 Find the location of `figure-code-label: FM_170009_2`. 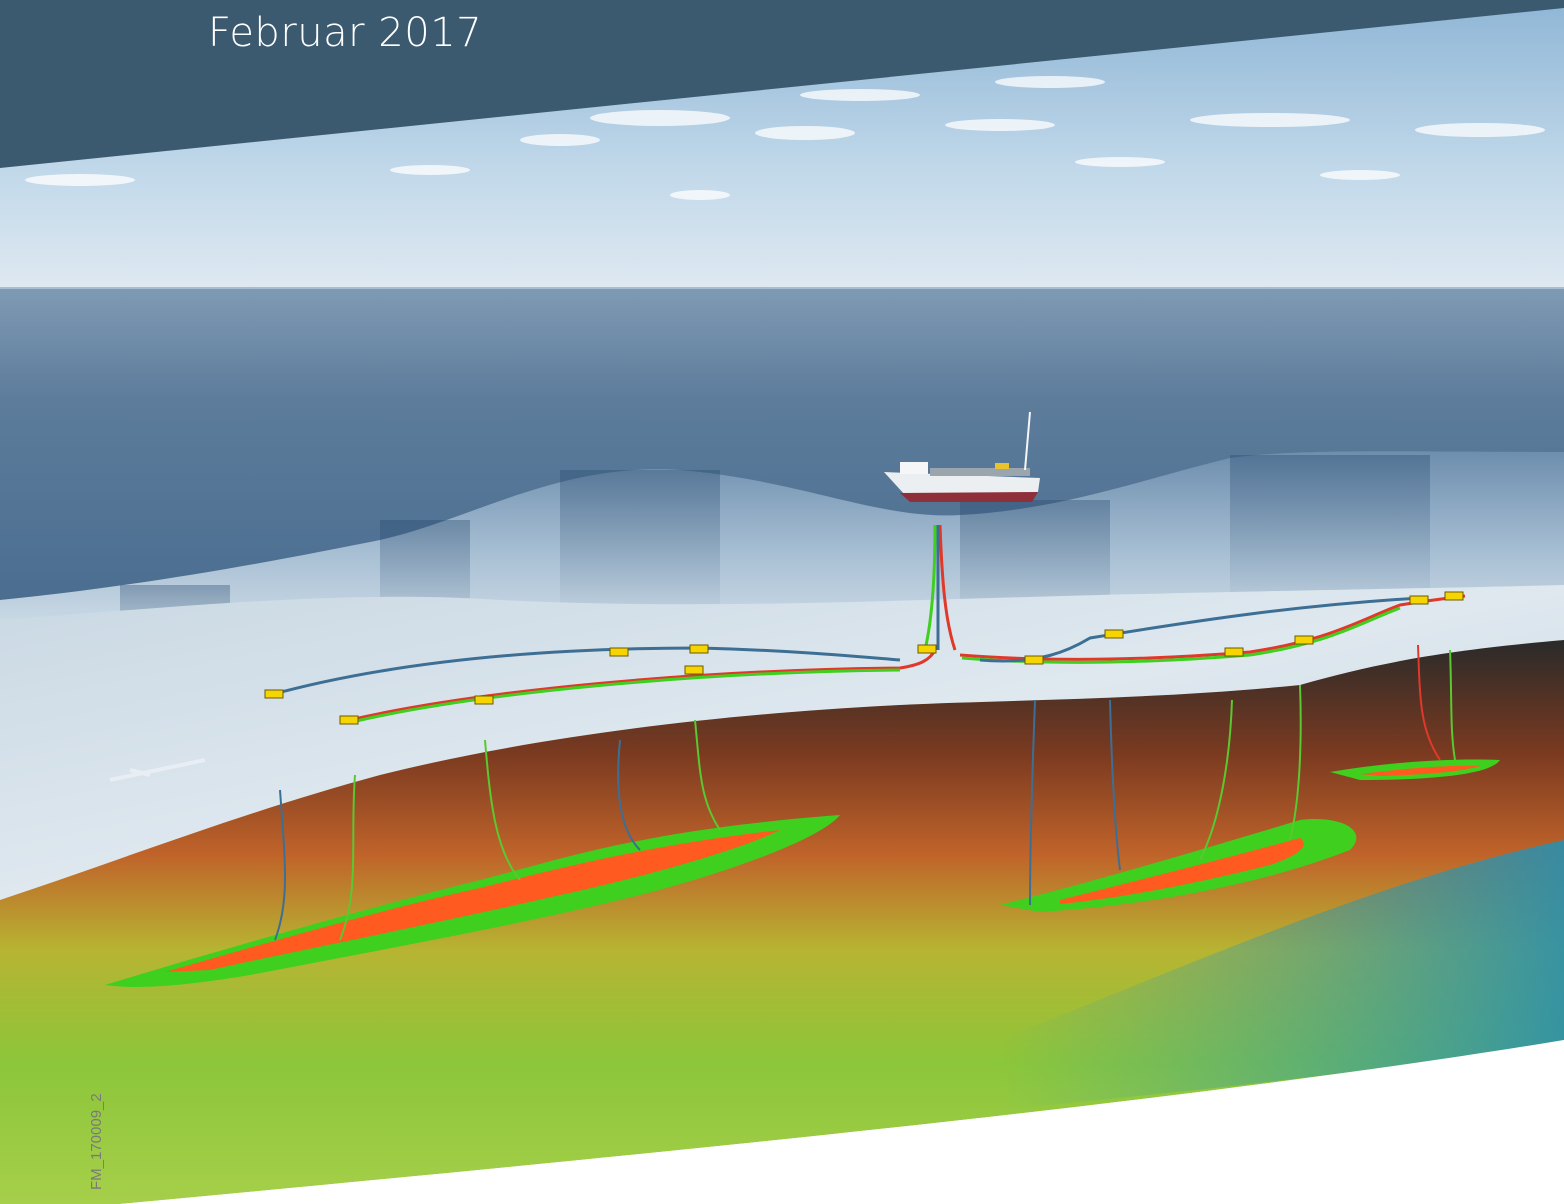

figure-code-label: FM_170009_2 is located at coordinates (96, 1141).